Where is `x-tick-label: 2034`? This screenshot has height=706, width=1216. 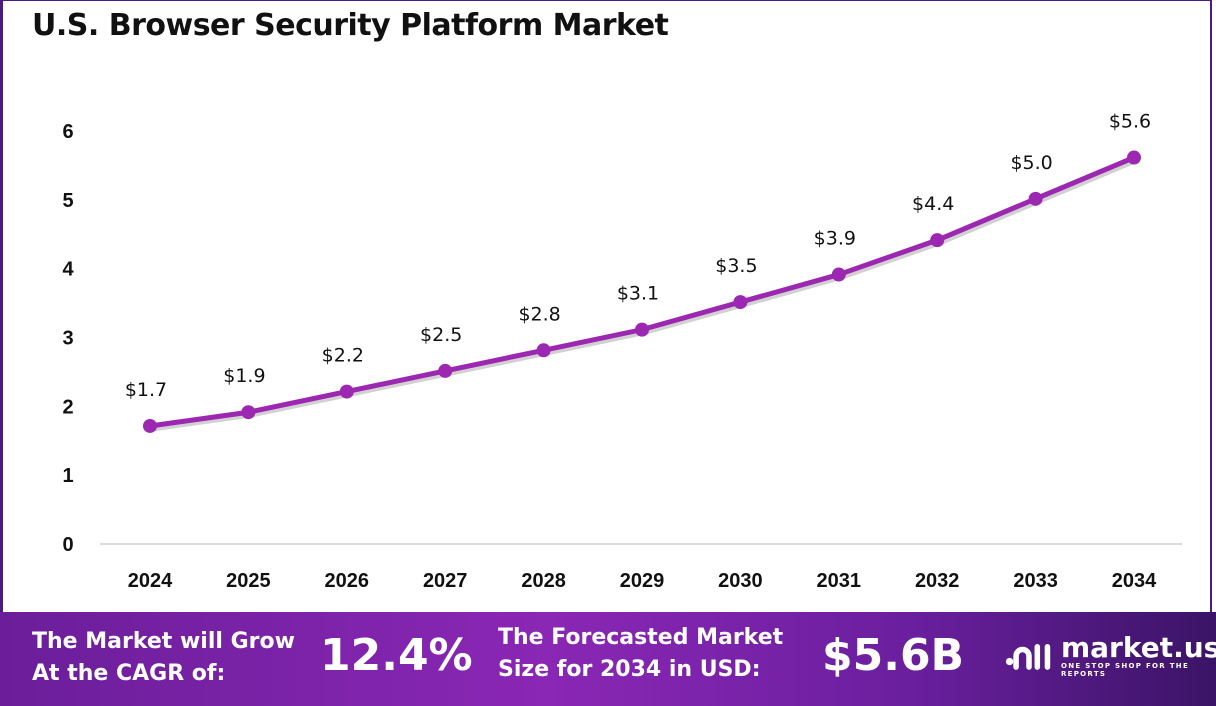 x-tick-label: 2034 is located at coordinates (1134, 581).